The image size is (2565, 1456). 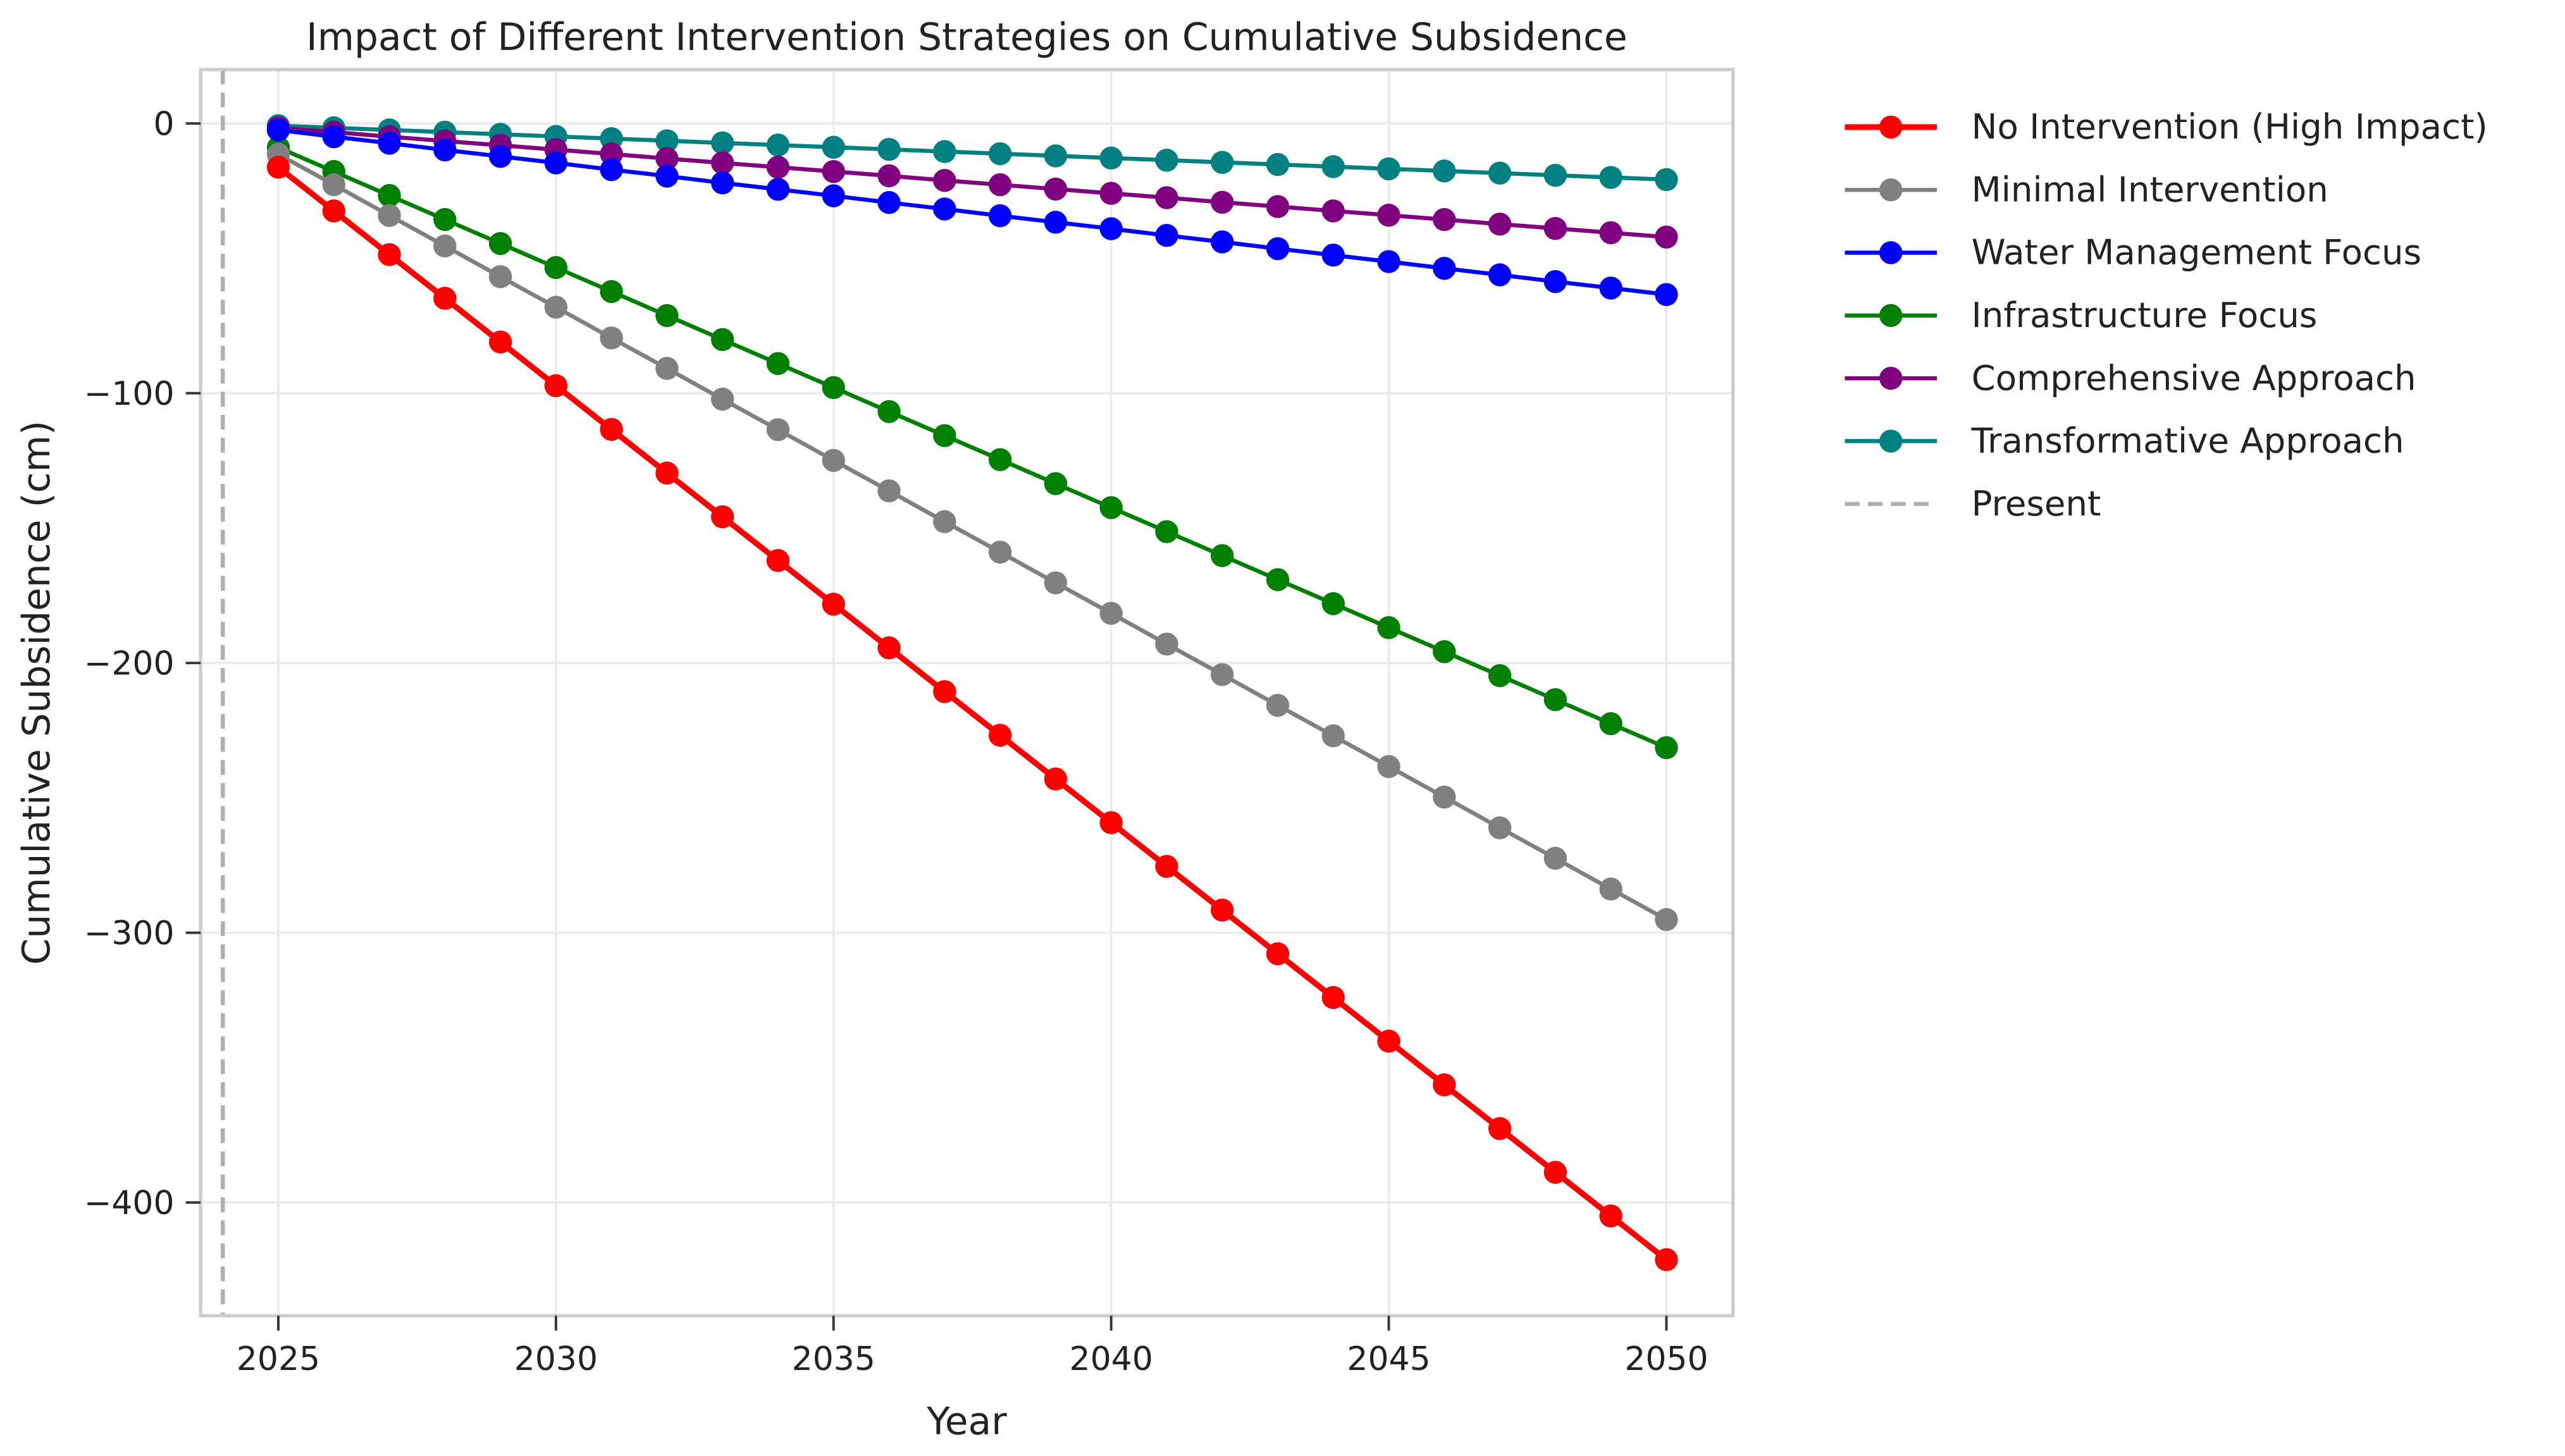 What do you see at coordinates (556, 1359) in the screenshot?
I see `x-tick-label: 2030` at bounding box center [556, 1359].